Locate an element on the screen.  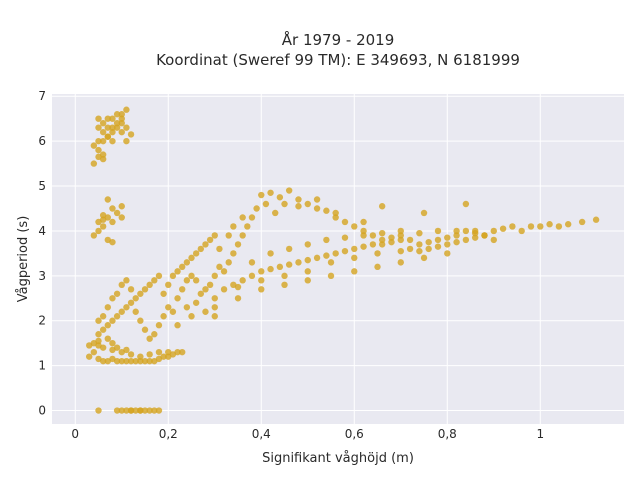
chart-title: År 1979 - 2019 is located at coordinates (338, 39).